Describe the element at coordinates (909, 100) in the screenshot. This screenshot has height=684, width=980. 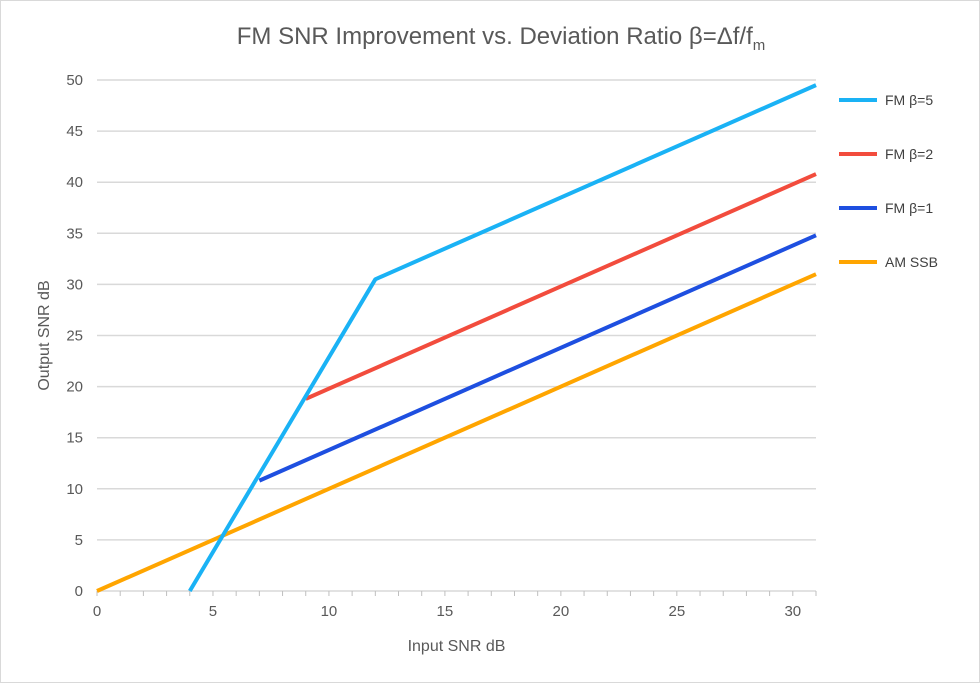
I see `legend-label: FM β=5` at that location.